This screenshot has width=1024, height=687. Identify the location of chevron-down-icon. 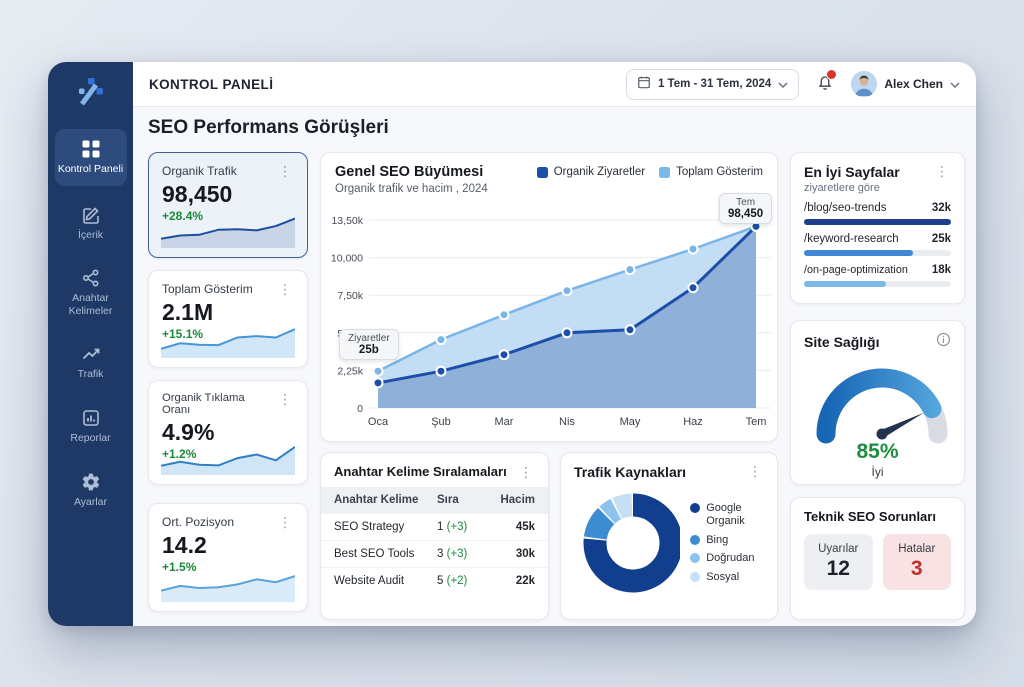
(783, 84).